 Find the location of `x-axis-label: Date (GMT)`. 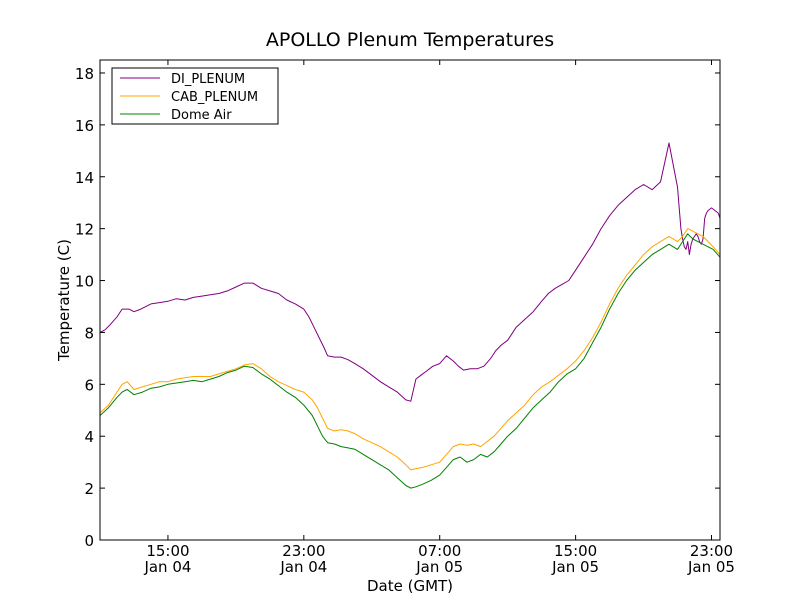

x-axis-label: Date (GMT) is located at coordinates (410, 586).